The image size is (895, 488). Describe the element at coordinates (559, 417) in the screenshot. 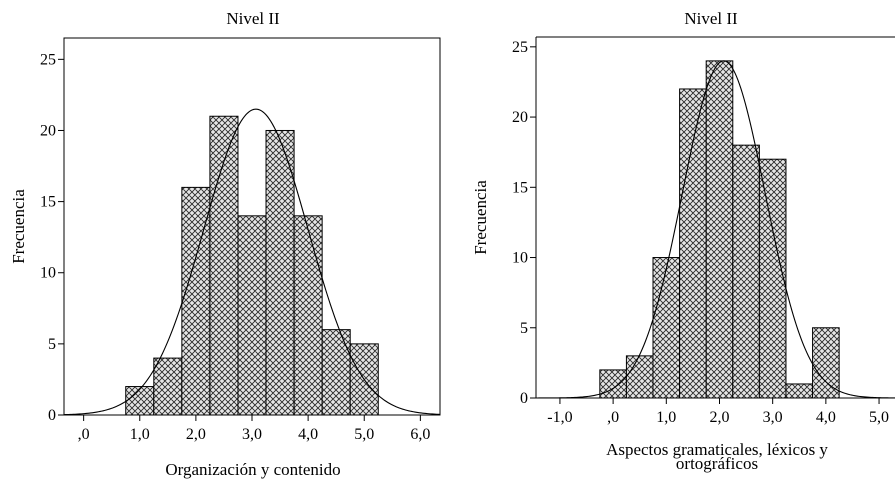

I see `x-tick-label: -1,0` at that location.